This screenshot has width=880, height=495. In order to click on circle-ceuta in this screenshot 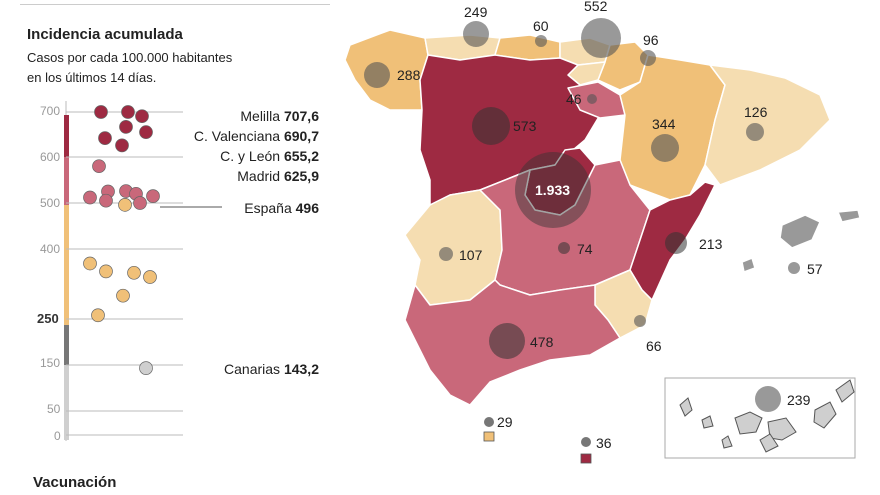, I will do `click(489, 422)`.